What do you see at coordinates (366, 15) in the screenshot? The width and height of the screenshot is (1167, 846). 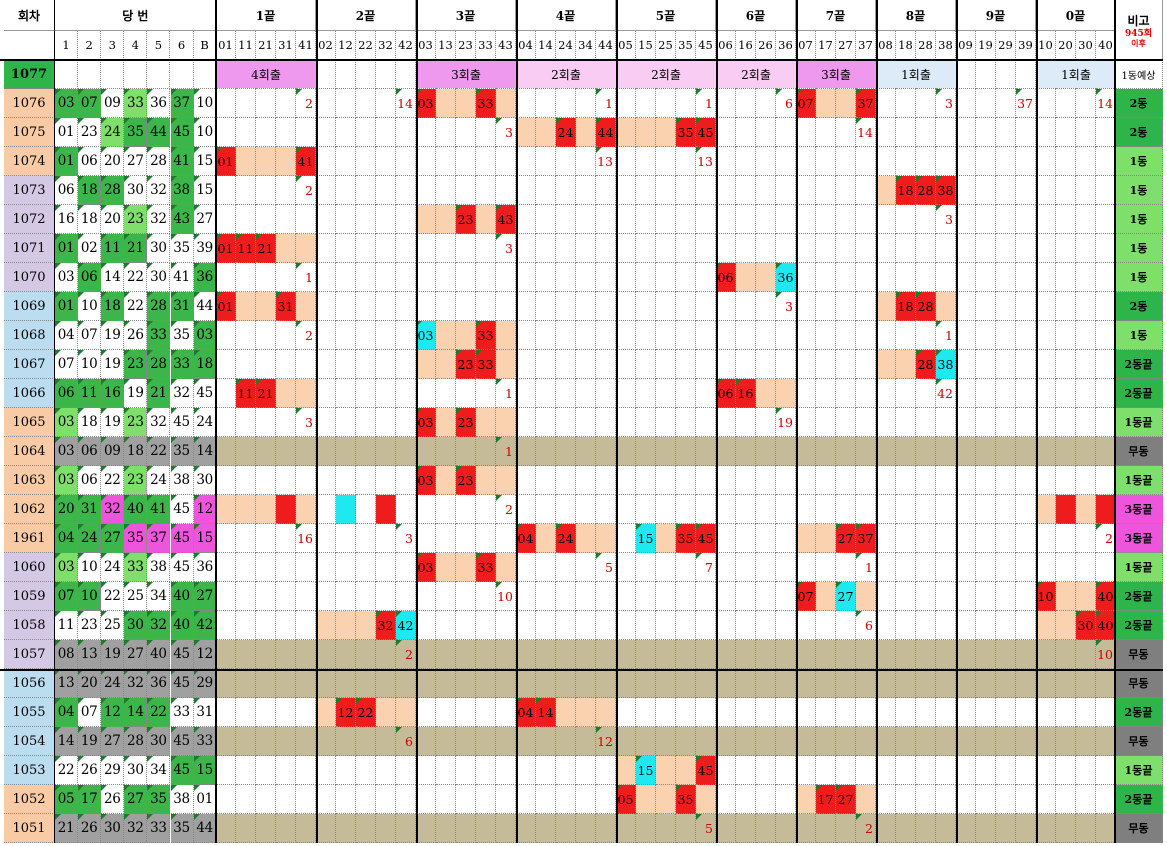 I see `header-group-2: 2끝` at bounding box center [366, 15].